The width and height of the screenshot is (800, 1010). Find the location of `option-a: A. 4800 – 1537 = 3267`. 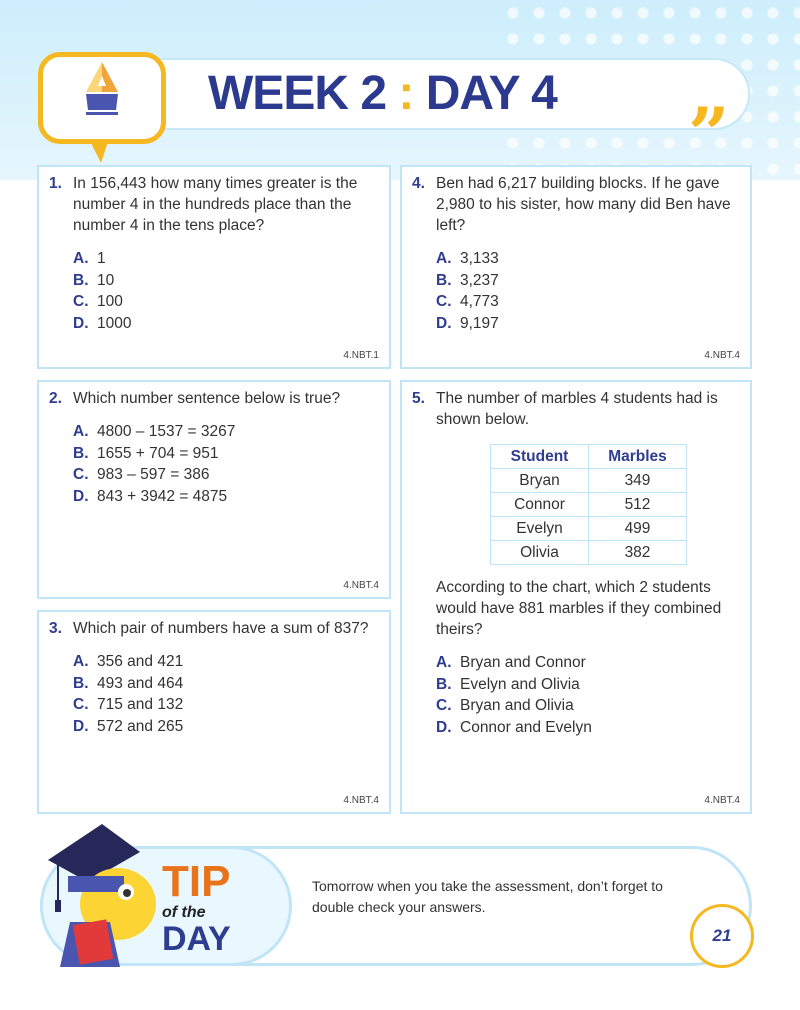

option-a: A. 4800 – 1537 = 3267 is located at coordinates (226, 432).